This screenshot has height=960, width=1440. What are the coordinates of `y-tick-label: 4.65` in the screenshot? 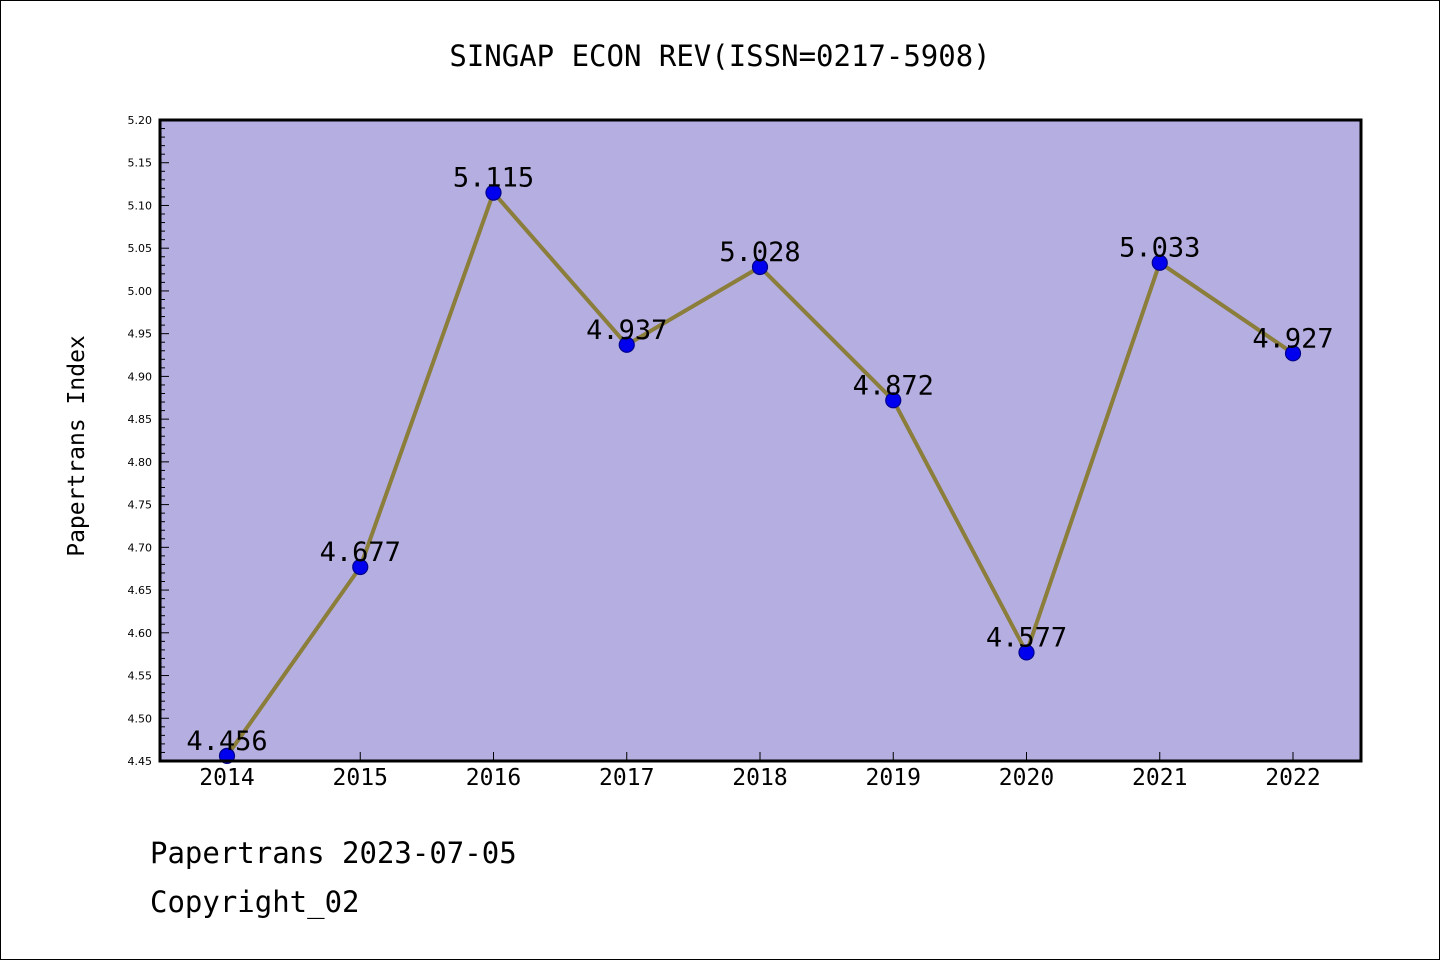 It's located at (140, 590).